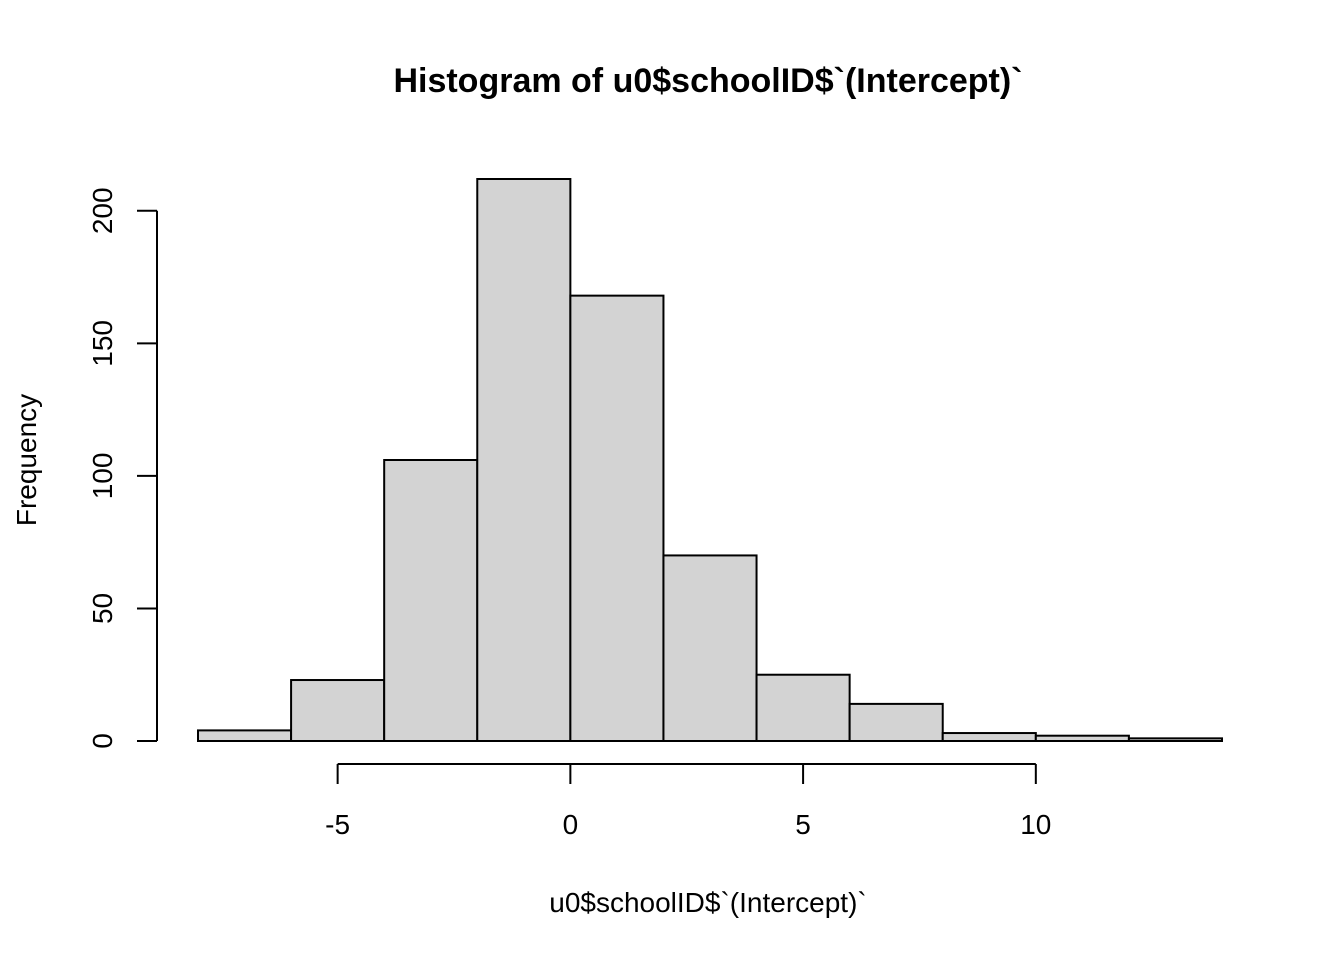 The image size is (1344, 960). I want to click on y-tick-label: 100, so click(102, 476).